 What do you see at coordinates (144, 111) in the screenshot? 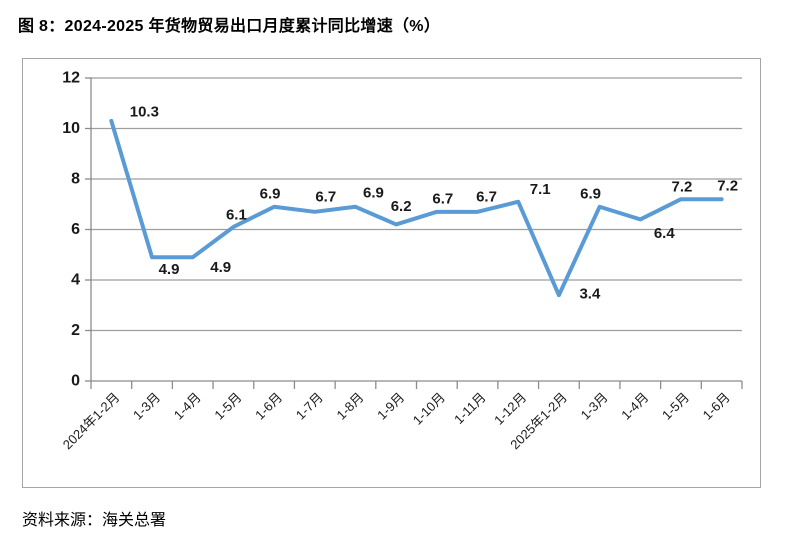
I see `data-label: 10.3` at bounding box center [144, 111].